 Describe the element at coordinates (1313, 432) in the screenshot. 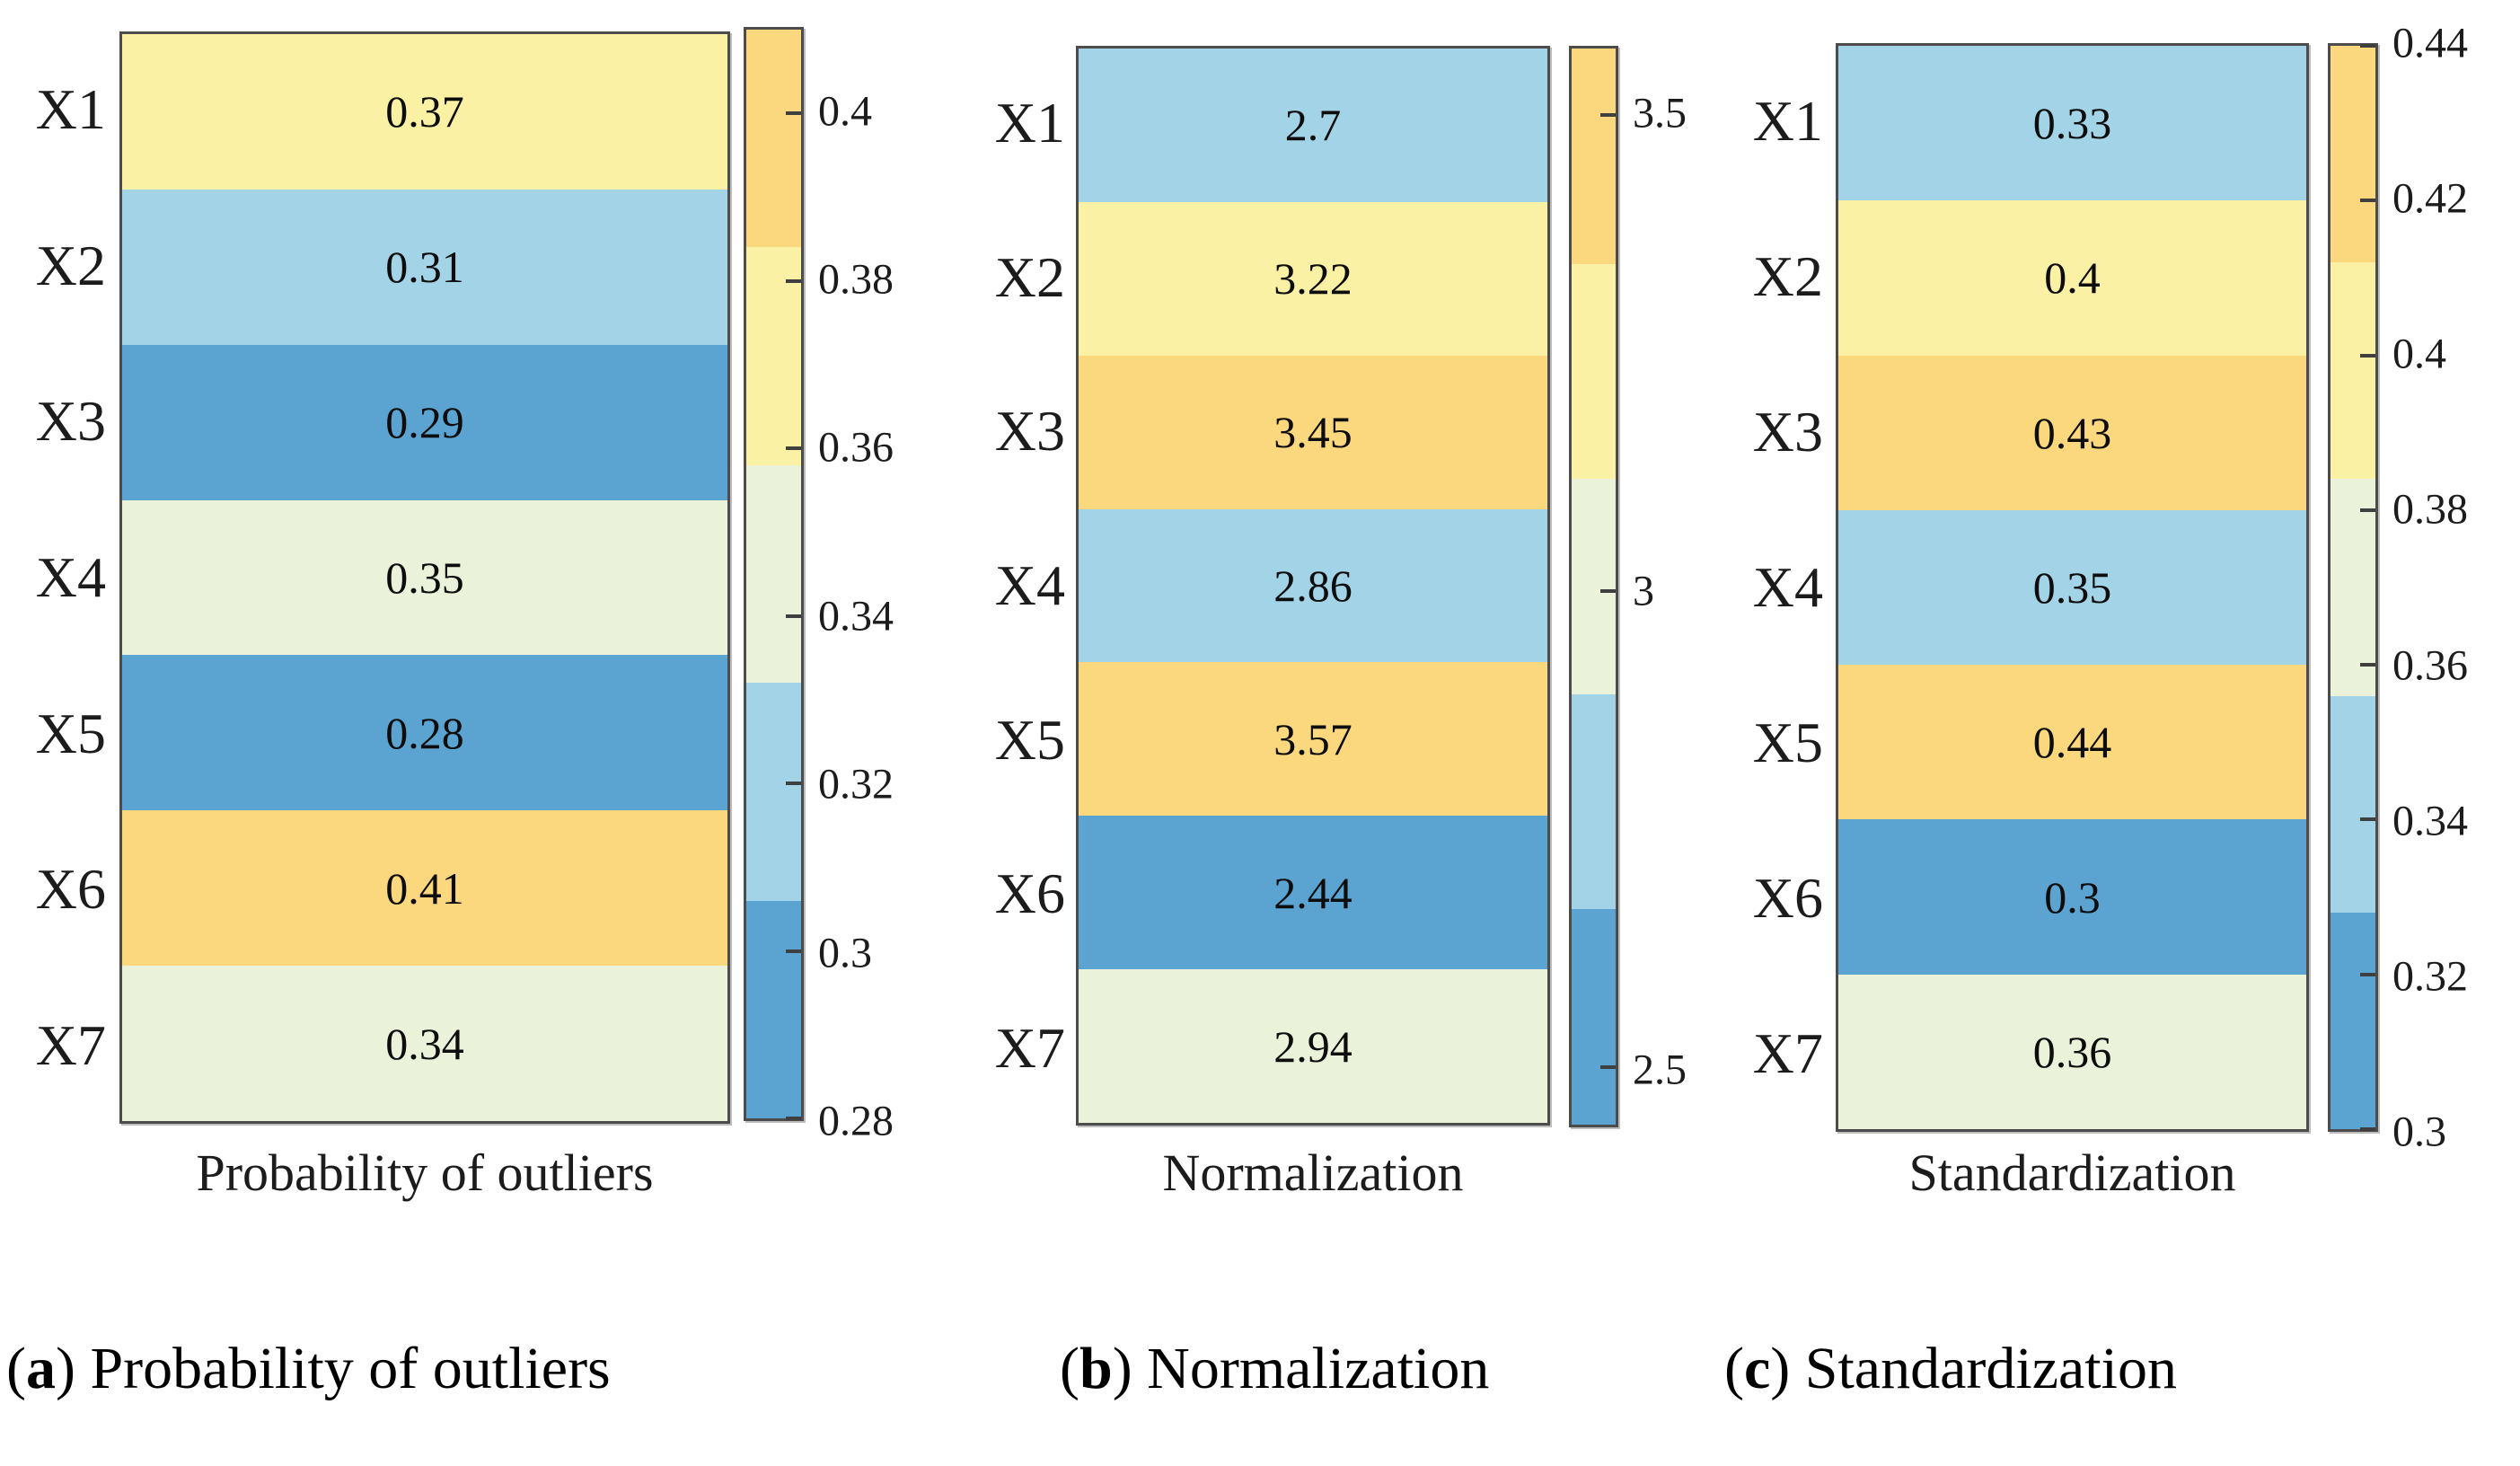

I see `heatmap-cell-x3: 3.45` at that location.